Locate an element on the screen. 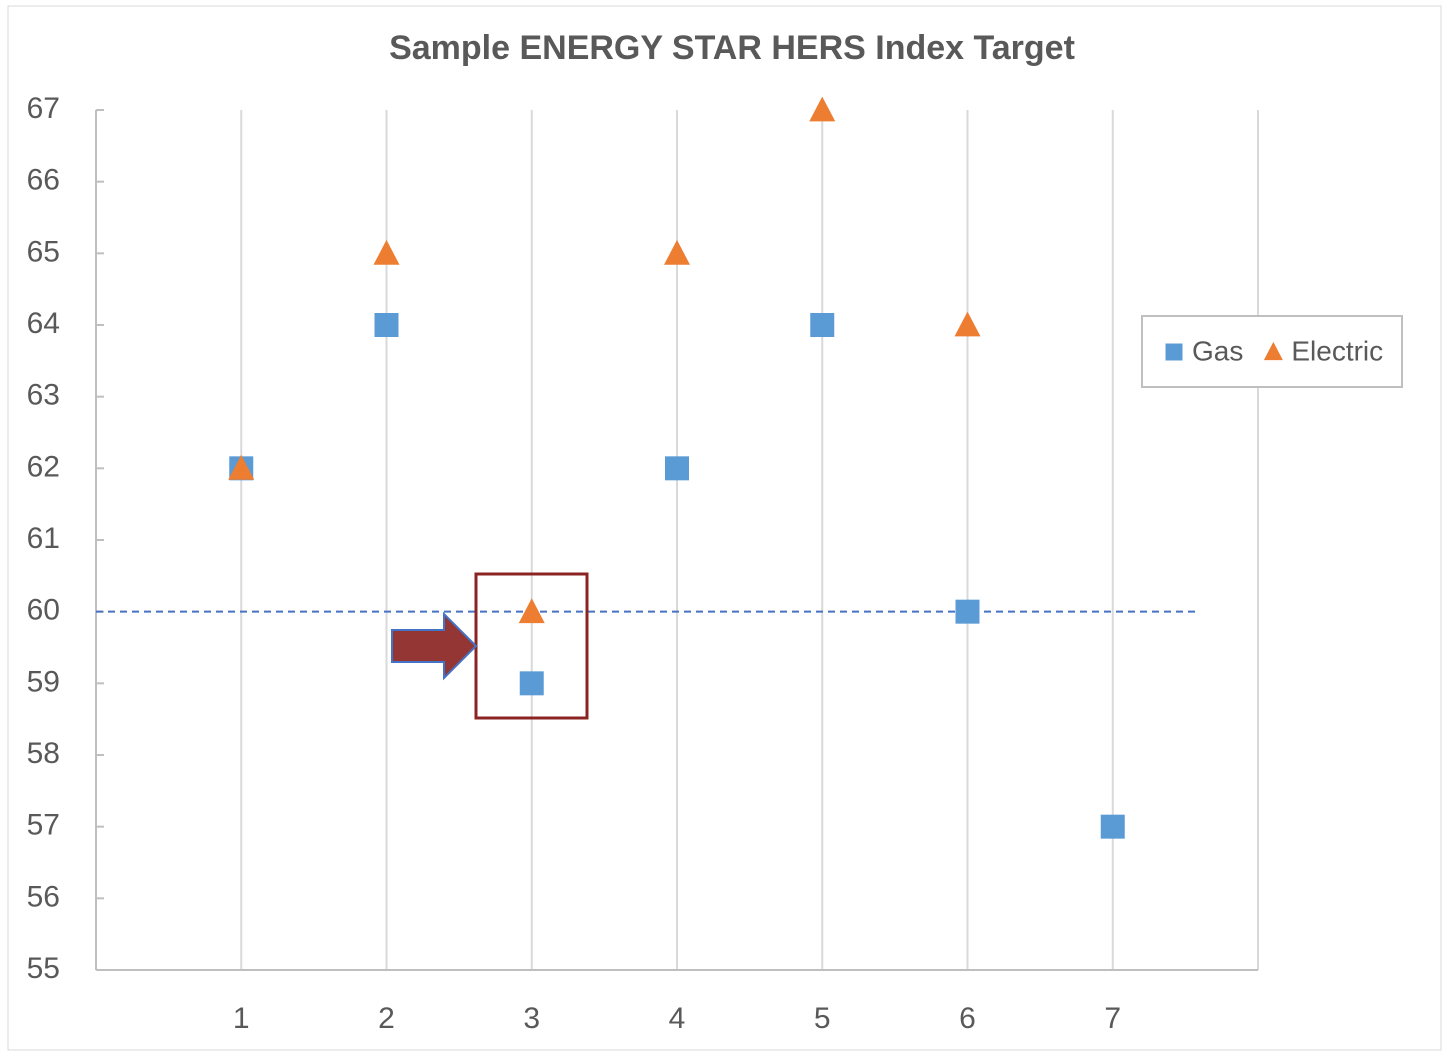 Image resolution: width=1443 pixels, height=1052 pixels. y-tick-label: 57 is located at coordinates (43, 825).